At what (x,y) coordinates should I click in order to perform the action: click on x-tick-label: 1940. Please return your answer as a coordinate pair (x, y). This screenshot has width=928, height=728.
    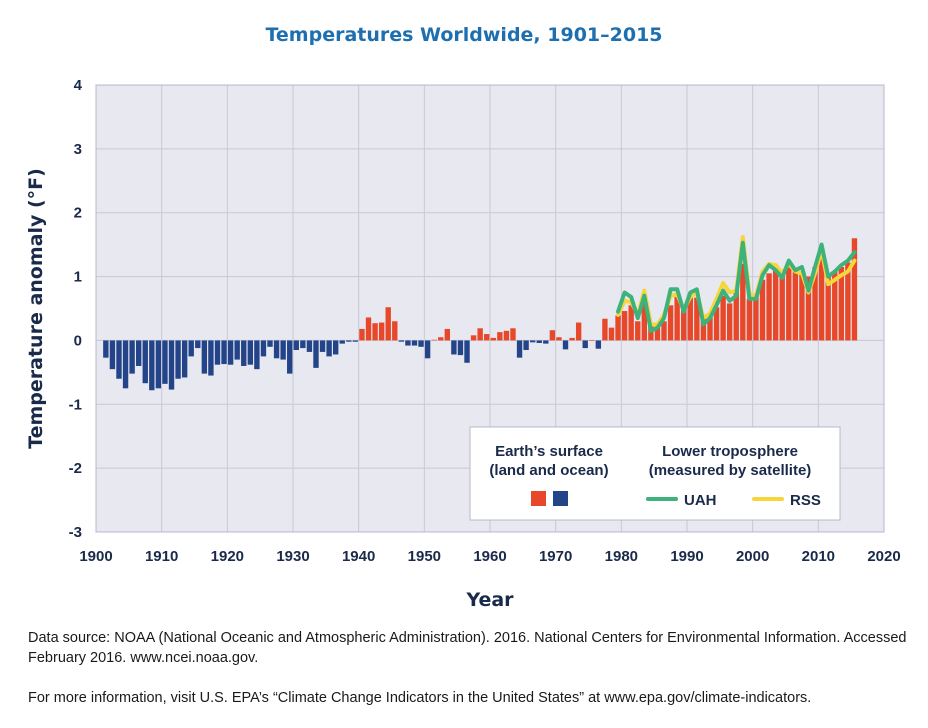
    Looking at the image, I should click on (358, 556).